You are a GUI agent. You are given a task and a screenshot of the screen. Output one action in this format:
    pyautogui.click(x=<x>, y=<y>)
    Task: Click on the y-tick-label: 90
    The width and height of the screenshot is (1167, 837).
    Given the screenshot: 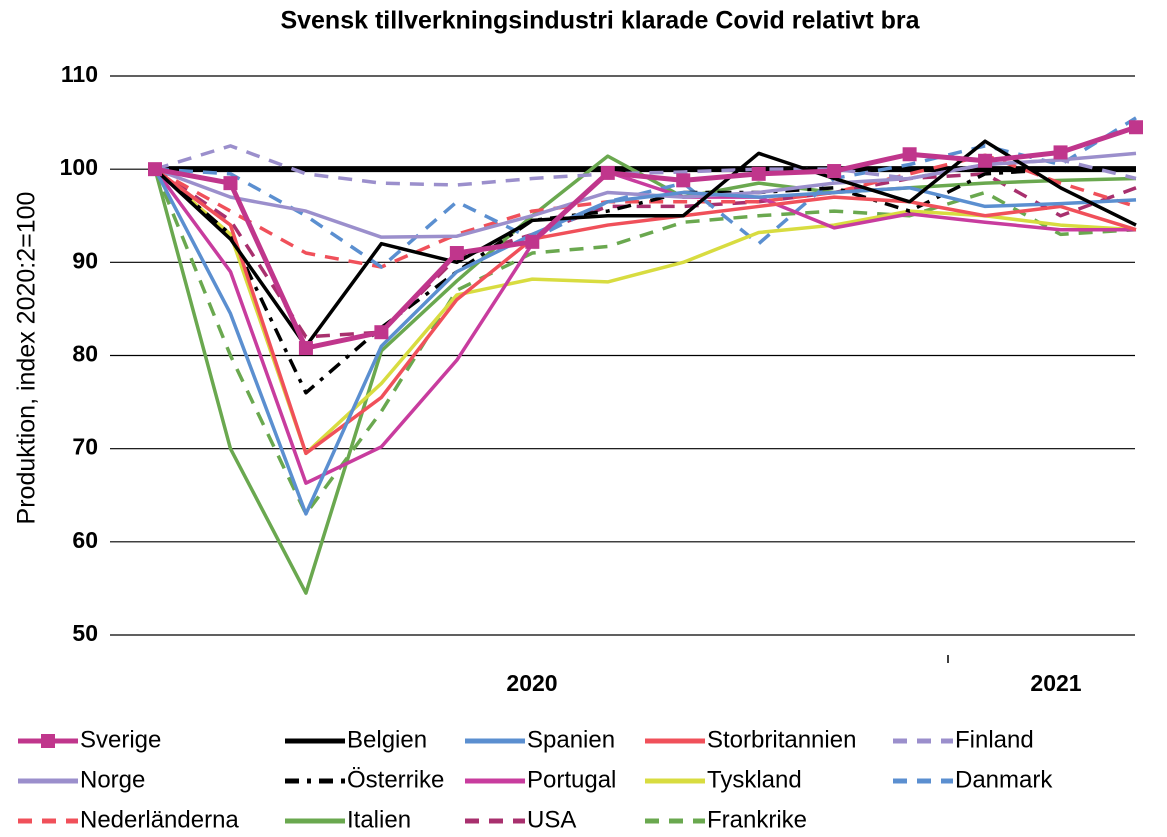 What is the action you would take?
    pyautogui.click(x=85, y=260)
    